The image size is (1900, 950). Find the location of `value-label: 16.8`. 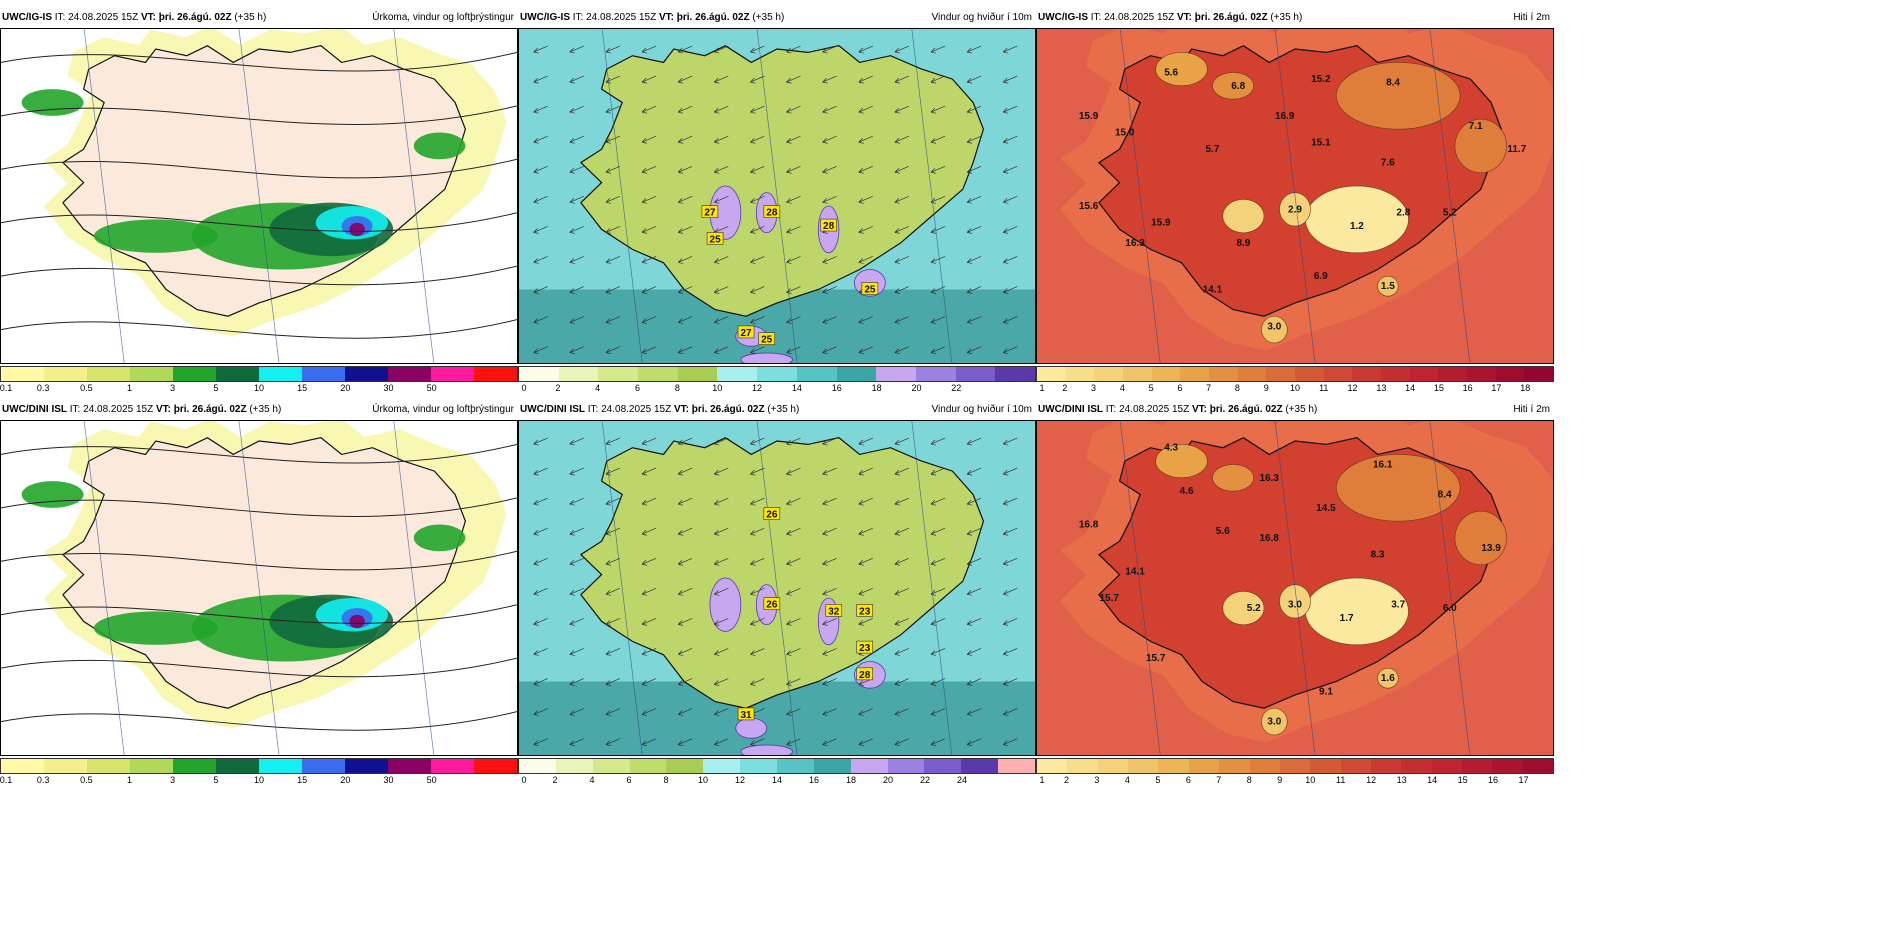

value-label: 16.8 is located at coordinates (1269, 538).